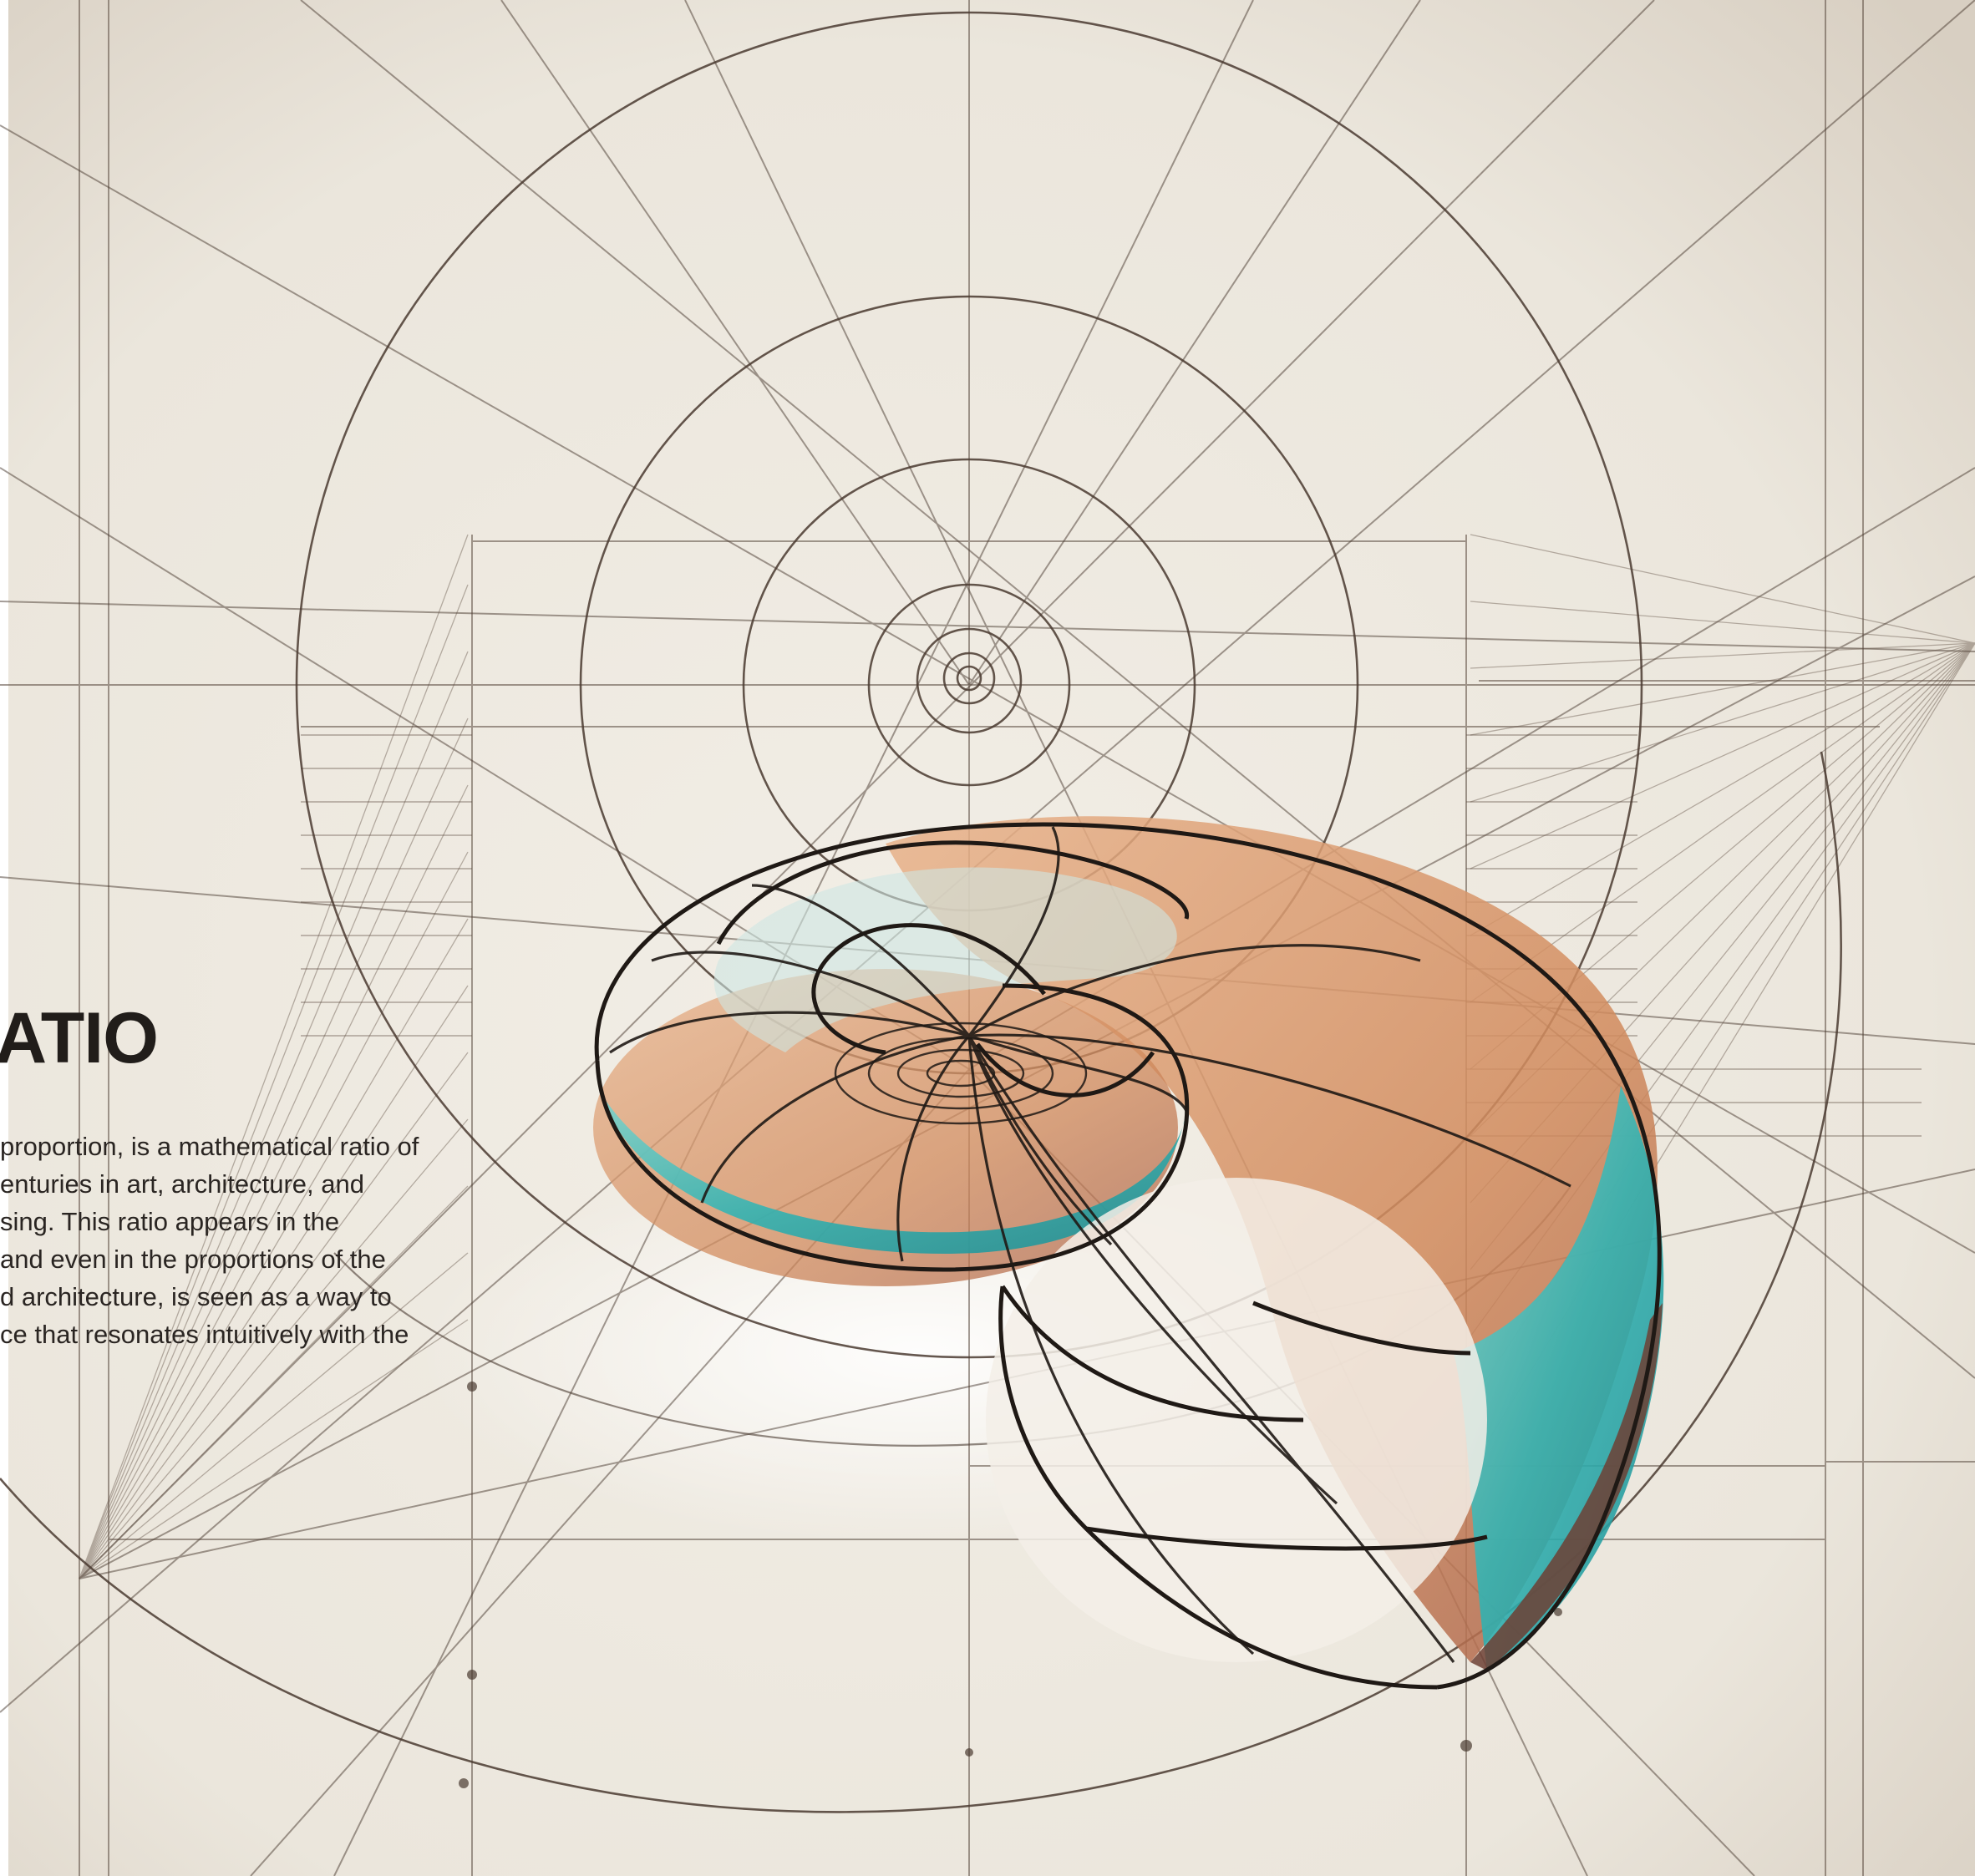 This screenshot has width=1975, height=1876. Describe the element at coordinates (961, 1073) in the screenshot. I see `shell-core` at that location.